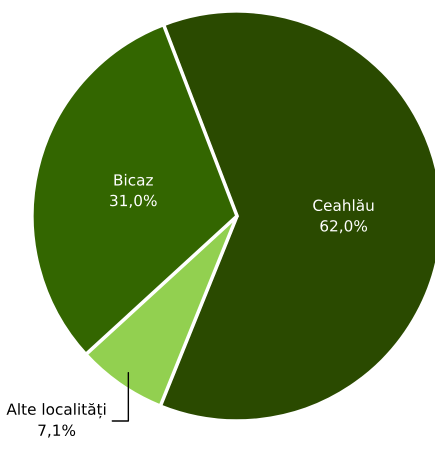 The image size is (435, 457). Describe the element at coordinates (56, 410) in the screenshot. I see `slice-label: Alte localități` at that location.